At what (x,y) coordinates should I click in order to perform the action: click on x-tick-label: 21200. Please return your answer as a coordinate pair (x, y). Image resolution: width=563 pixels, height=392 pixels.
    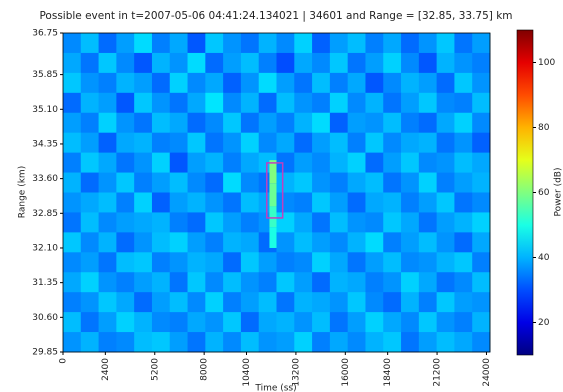
    Looking at the image, I should click on (438, 372).